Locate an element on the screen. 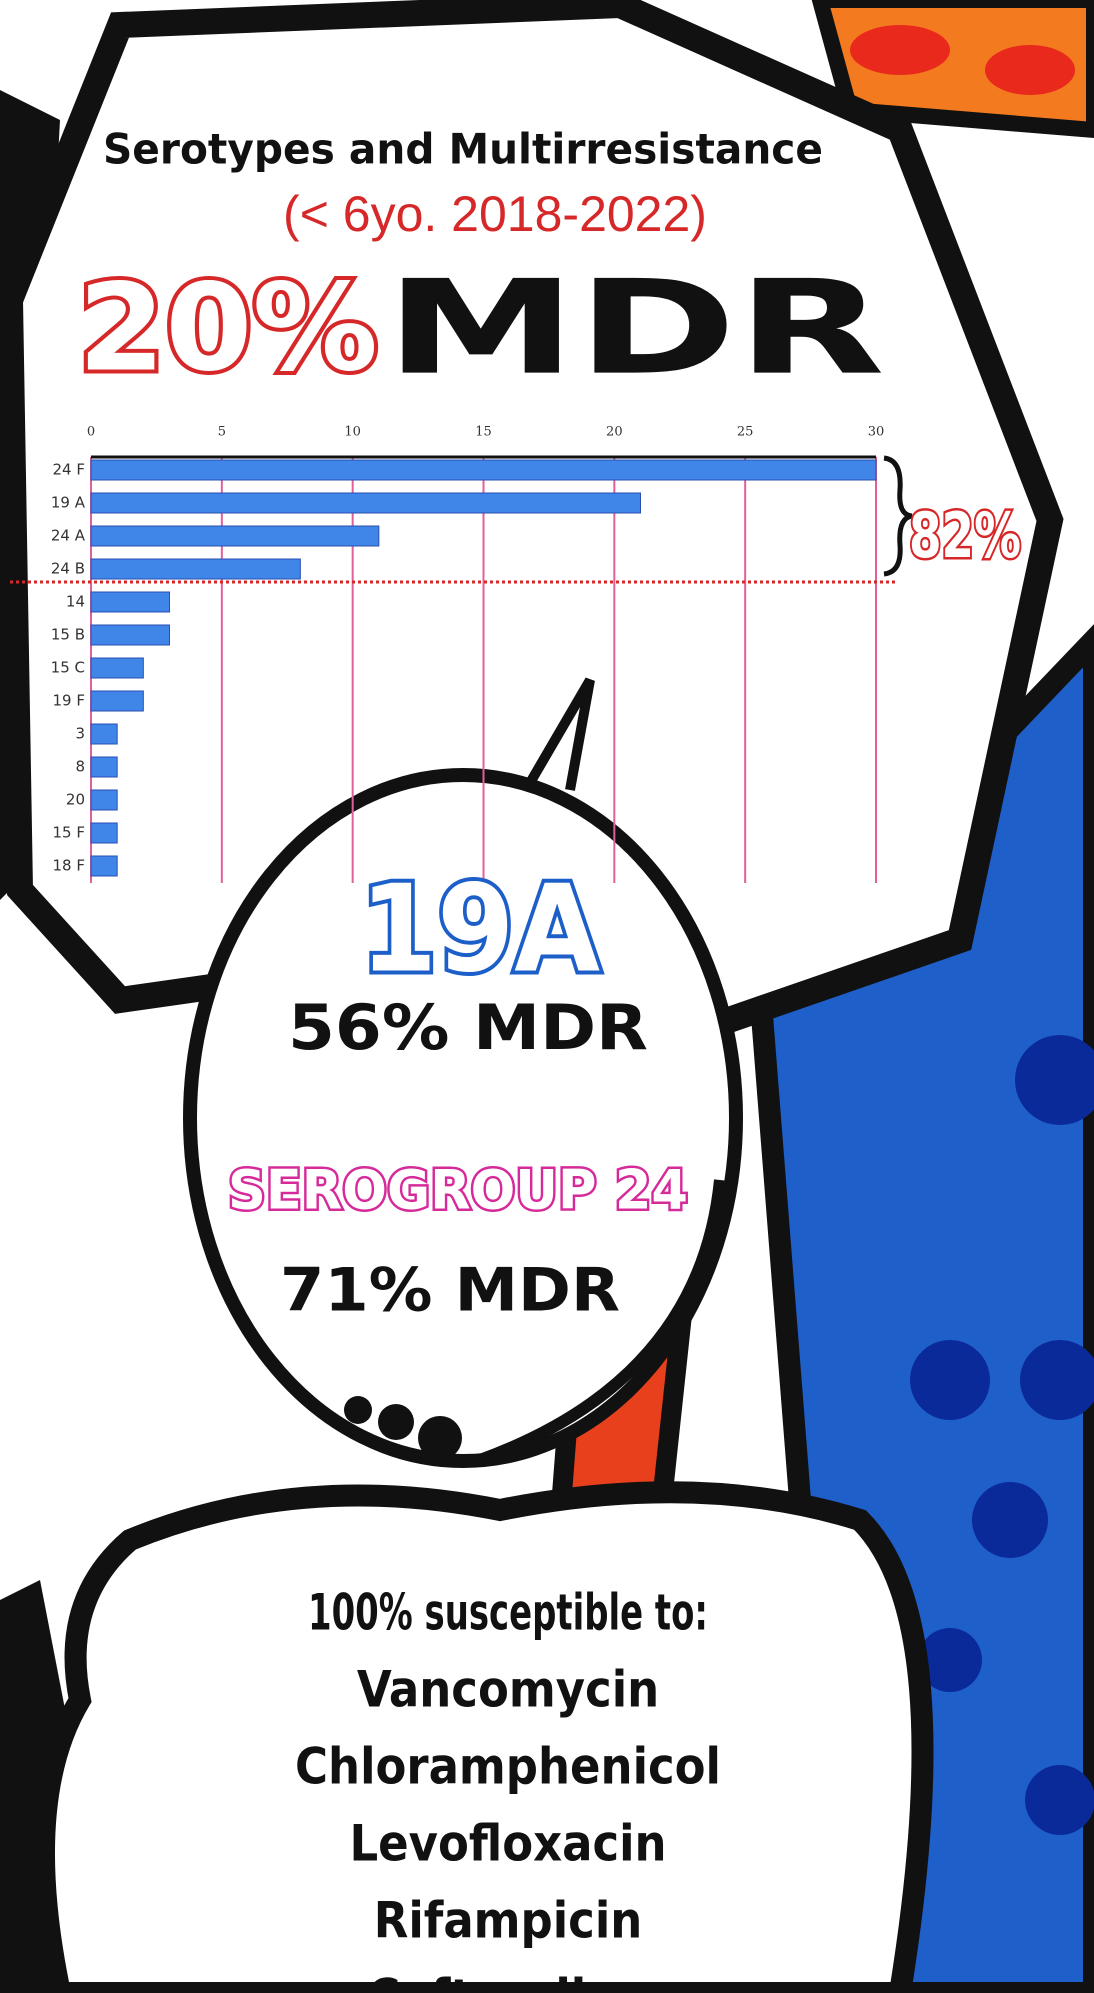 The width and height of the screenshot is (1094, 1993). y-tick-label: 3 is located at coordinates (80, 734).